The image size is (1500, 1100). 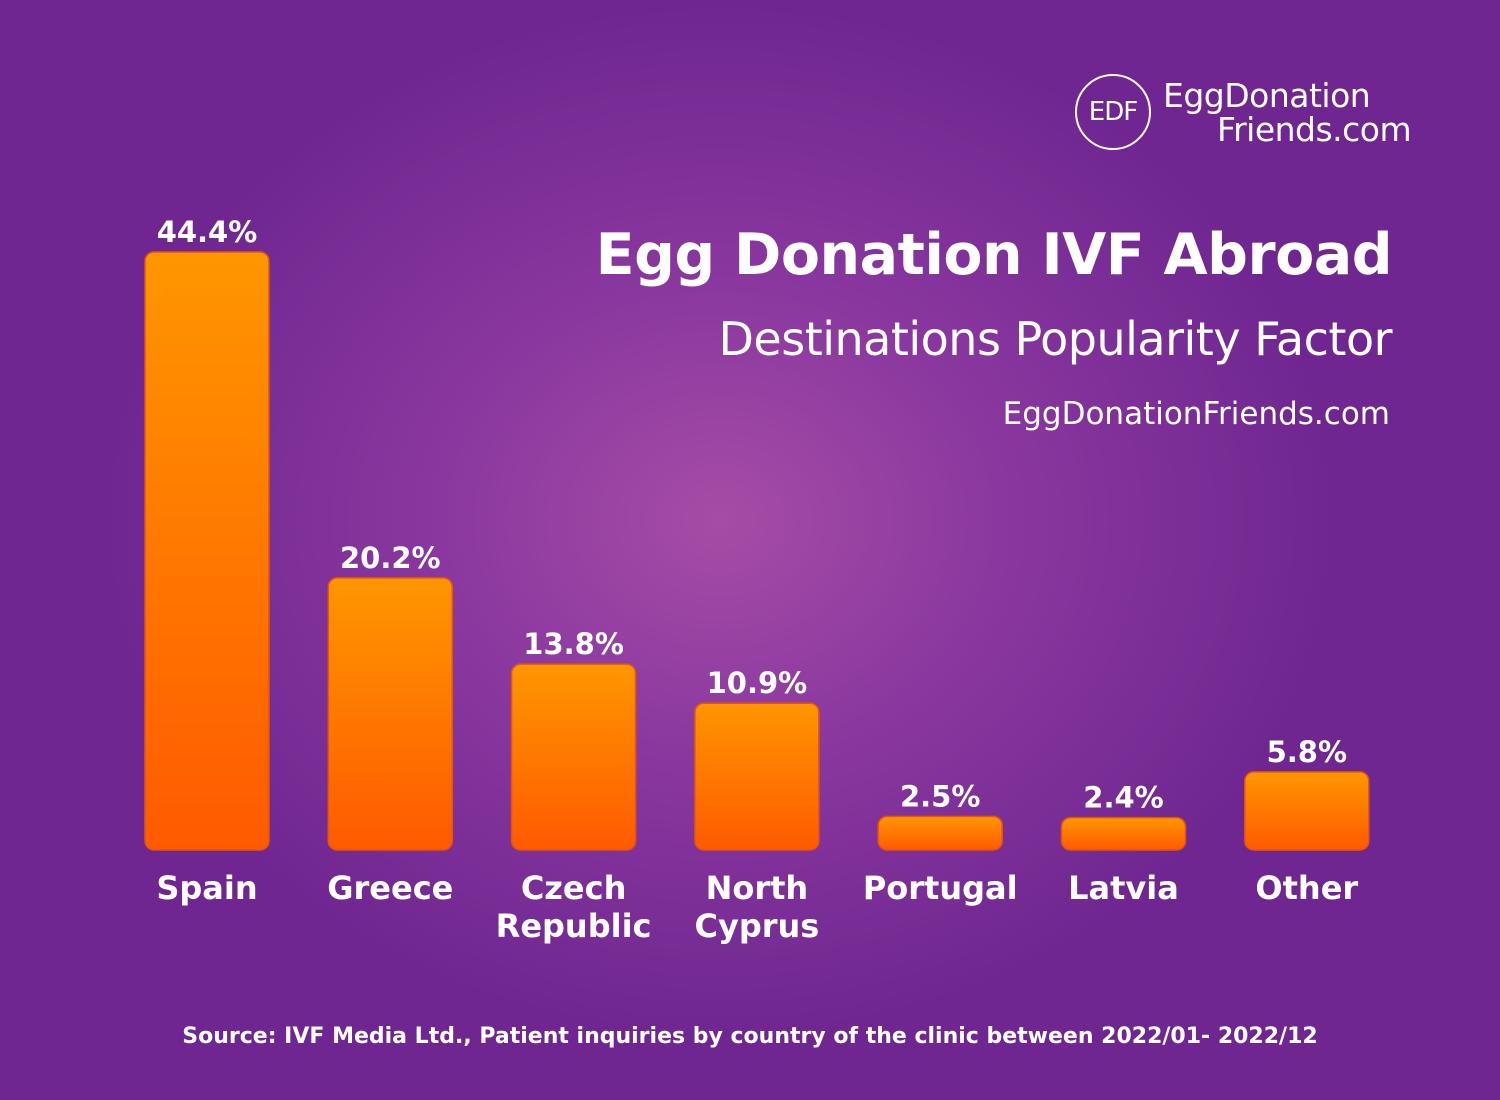 I want to click on logo-line-2: Friends.com, so click(x=1314, y=129).